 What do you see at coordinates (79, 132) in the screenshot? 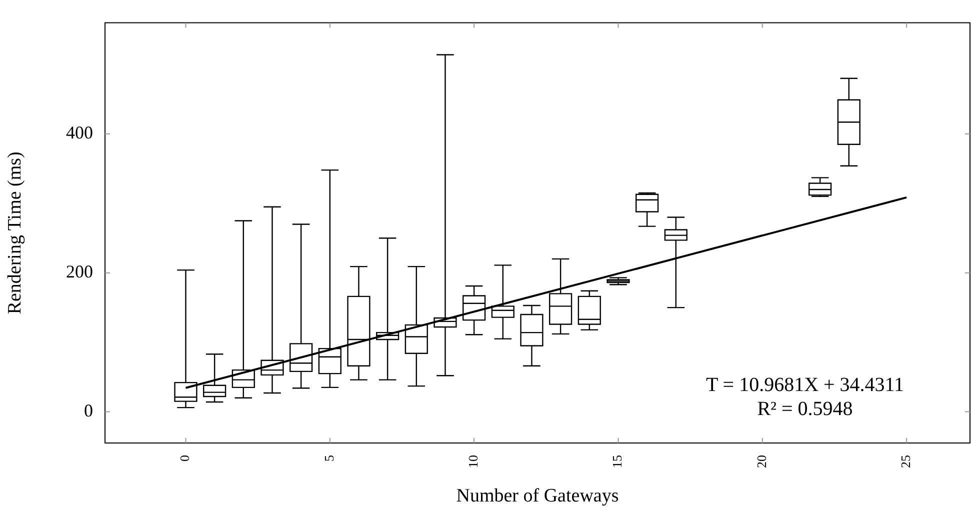
I see `y-tick-label: 400` at bounding box center [79, 132].